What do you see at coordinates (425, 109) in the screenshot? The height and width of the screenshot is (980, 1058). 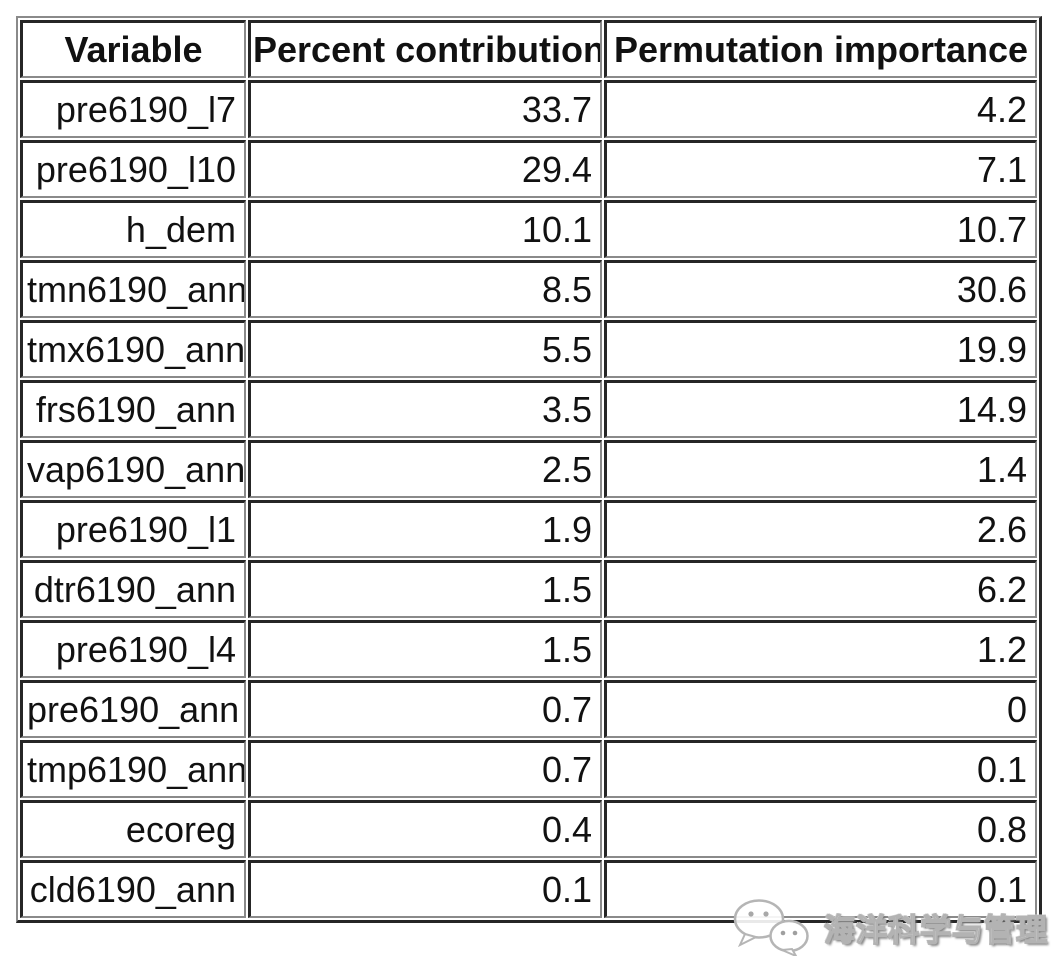 I see `percent-contribution-cell: 33.7` at bounding box center [425, 109].